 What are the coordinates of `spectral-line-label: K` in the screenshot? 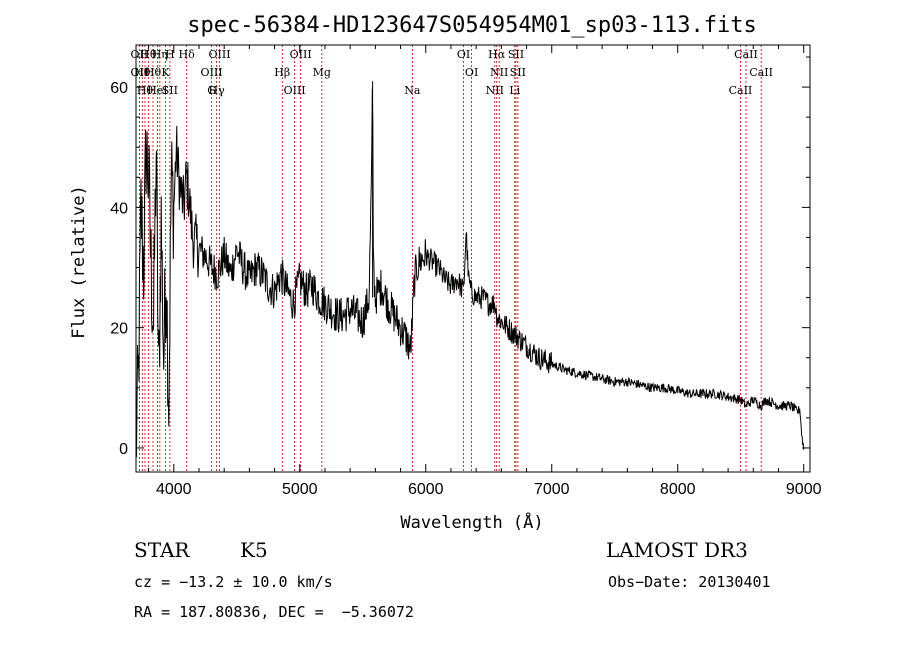 It's located at (165, 72).